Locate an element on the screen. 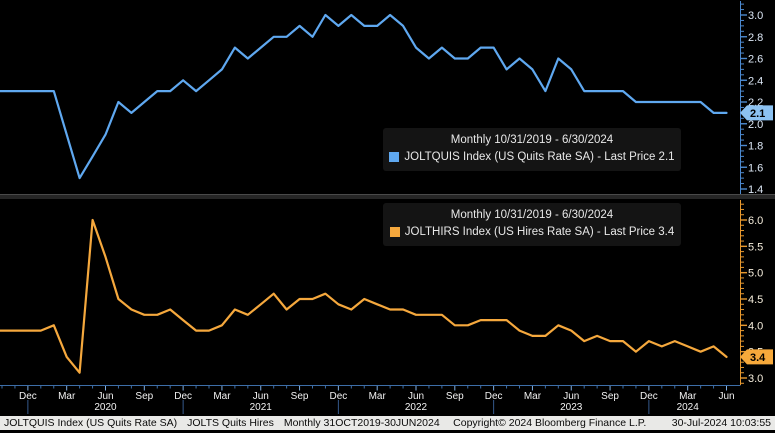 This screenshot has width=775, height=433. quits-rate-last-price-value: 2.1 is located at coordinates (757, 114).